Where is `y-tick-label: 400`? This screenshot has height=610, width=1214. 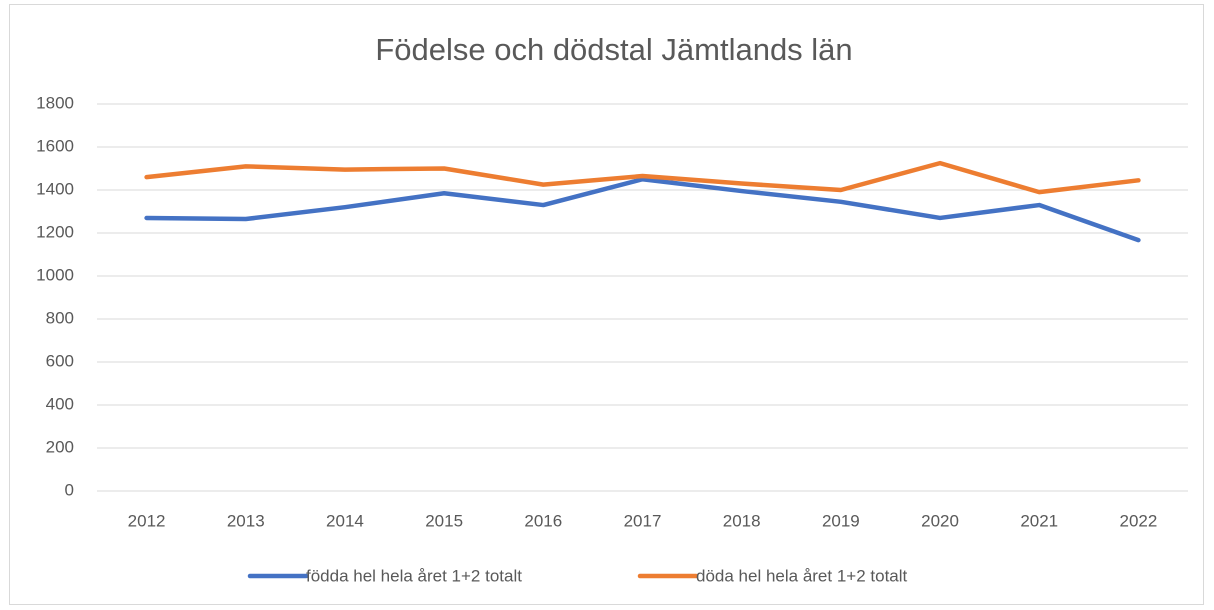
y-tick-label: 400 is located at coordinates (60, 403).